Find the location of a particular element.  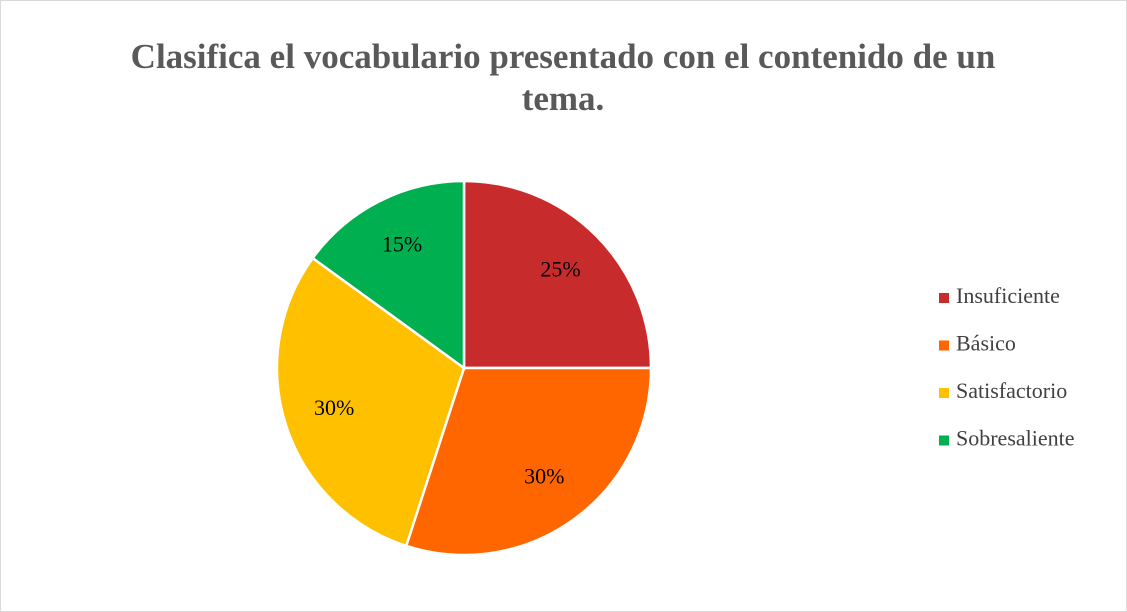

data-label: 15% is located at coordinates (402, 243).